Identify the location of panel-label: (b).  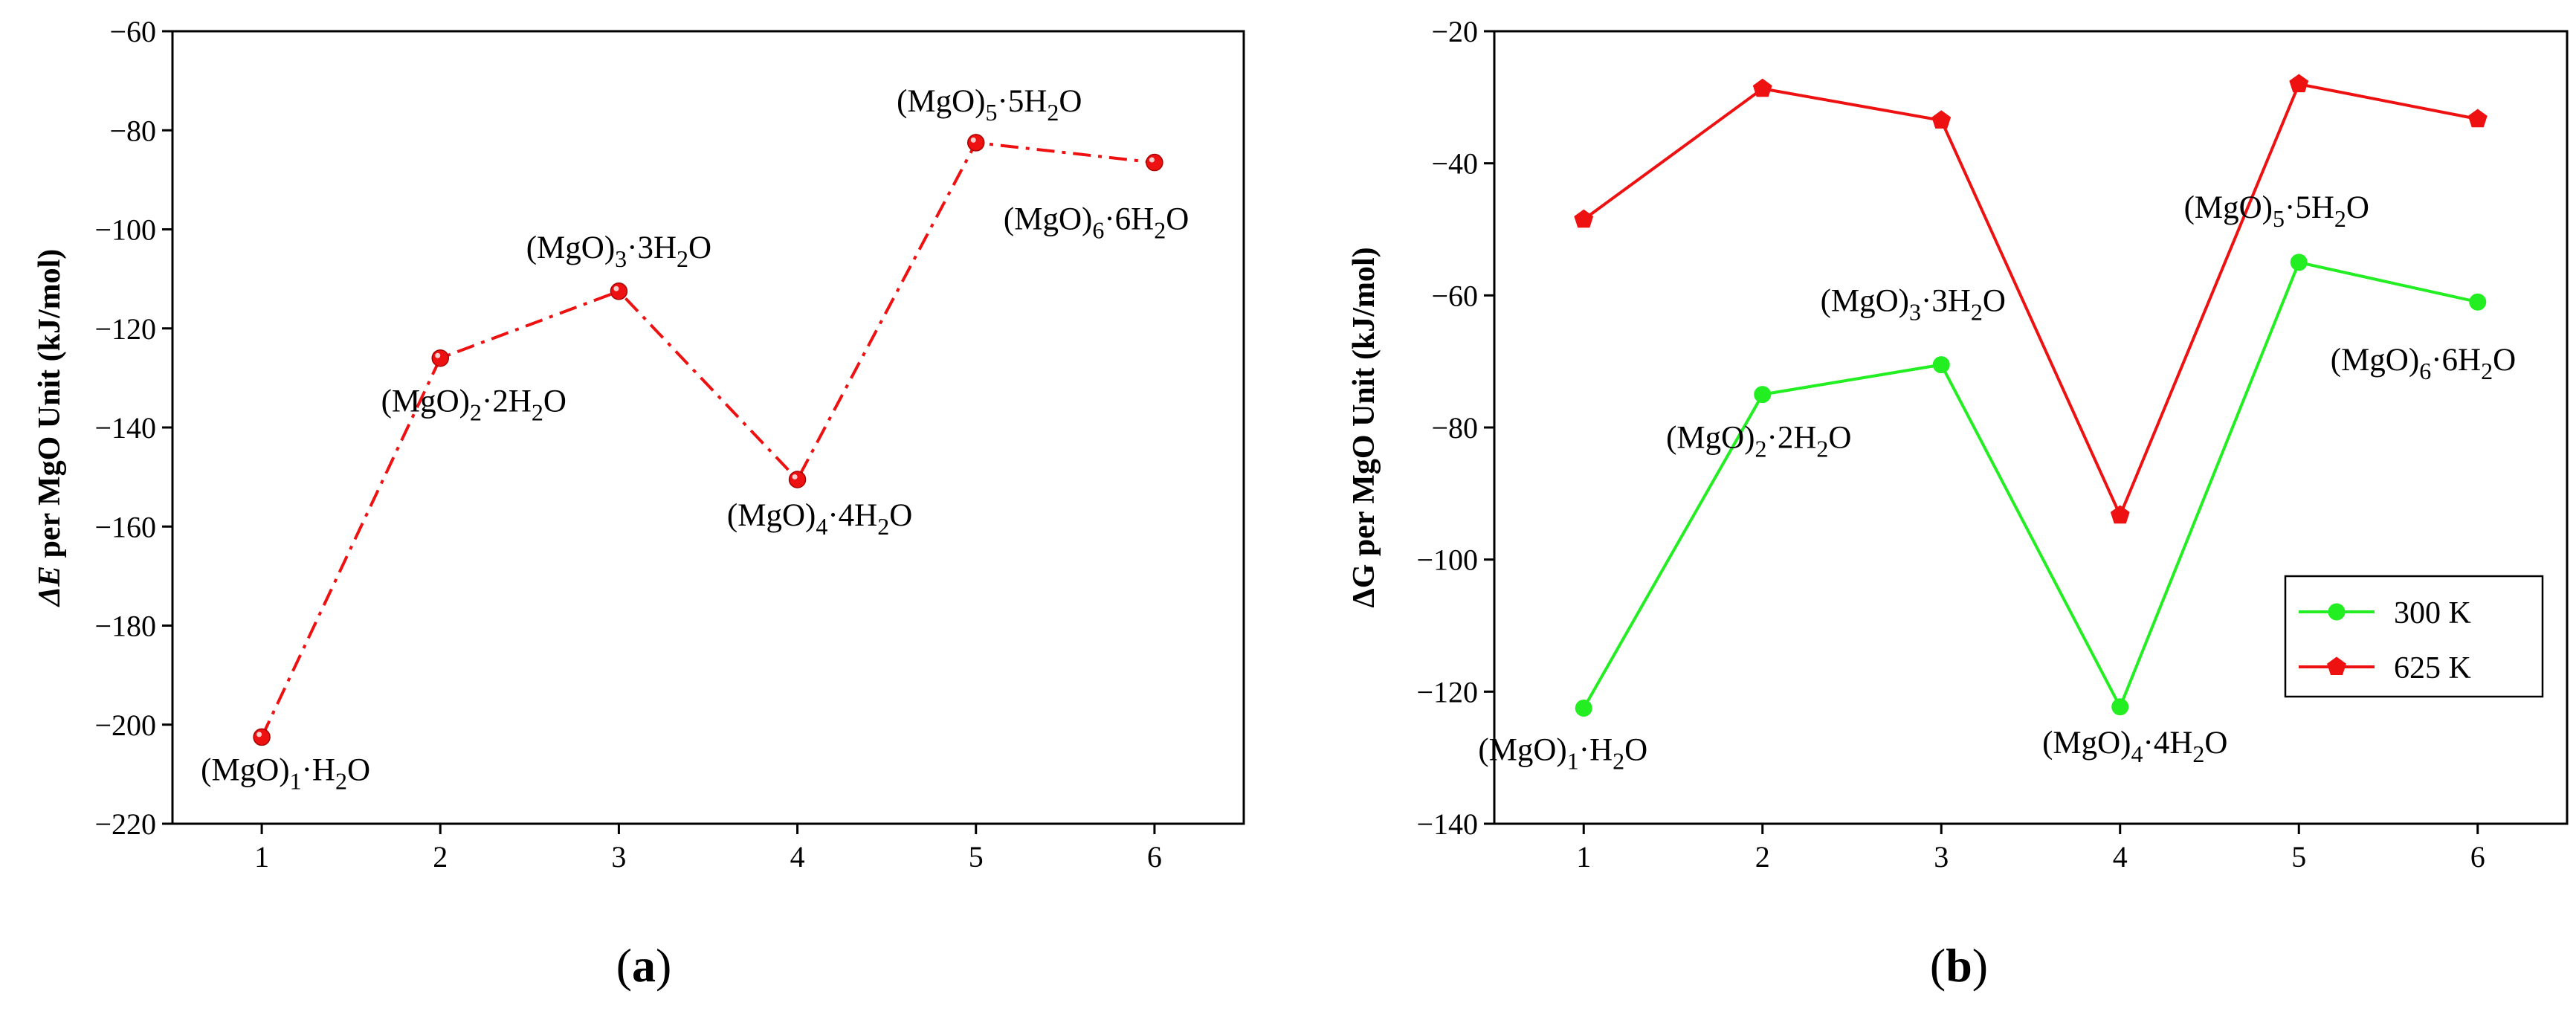
(1959, 965).